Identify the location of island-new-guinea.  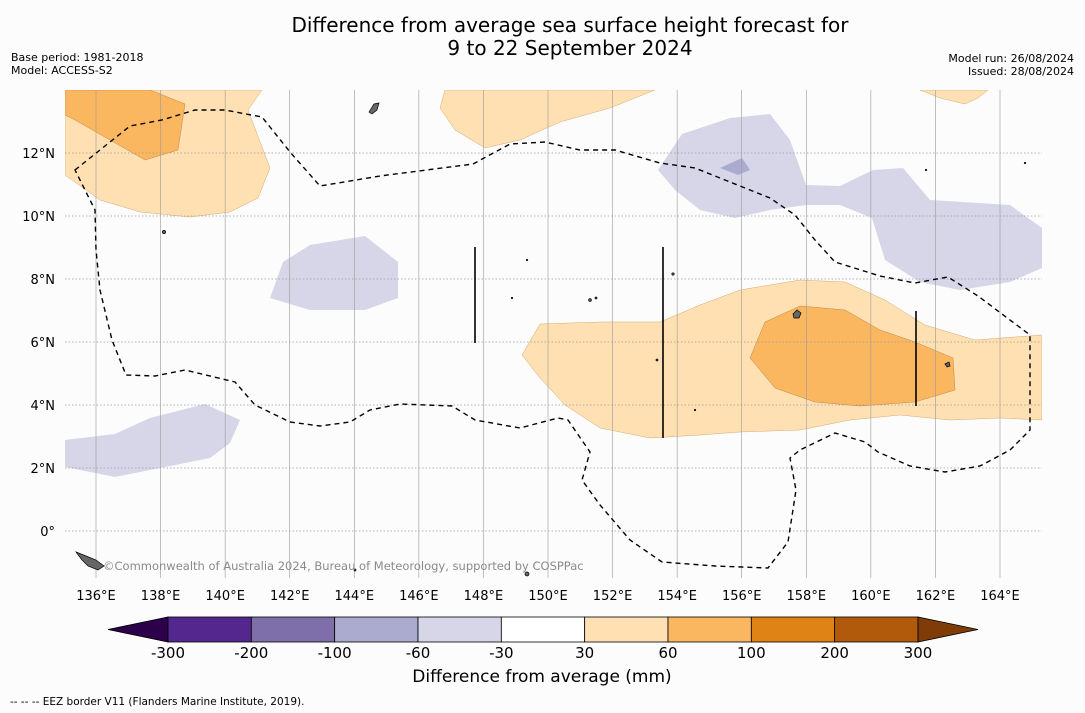
(89, 561).